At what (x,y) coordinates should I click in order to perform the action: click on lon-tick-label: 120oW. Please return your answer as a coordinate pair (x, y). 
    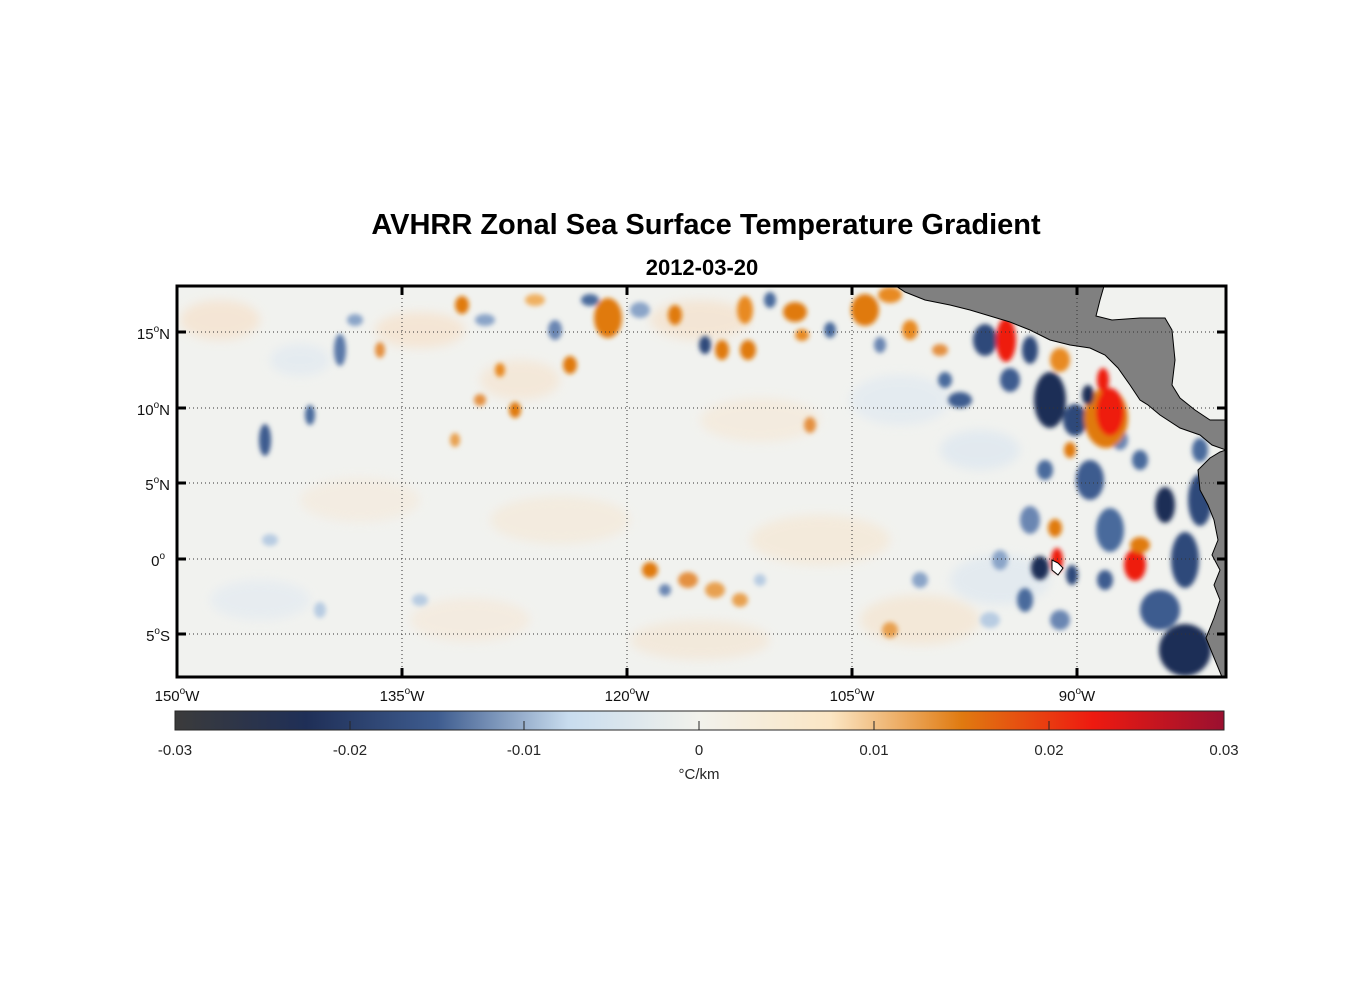
    Looking at the image, I should click on (628, 695).